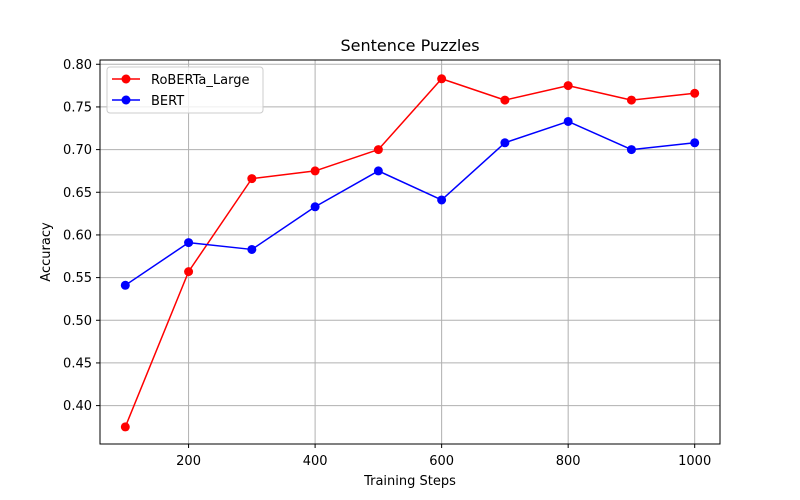  I want to click on y-tick-label: 0.80, so click(77, 65).